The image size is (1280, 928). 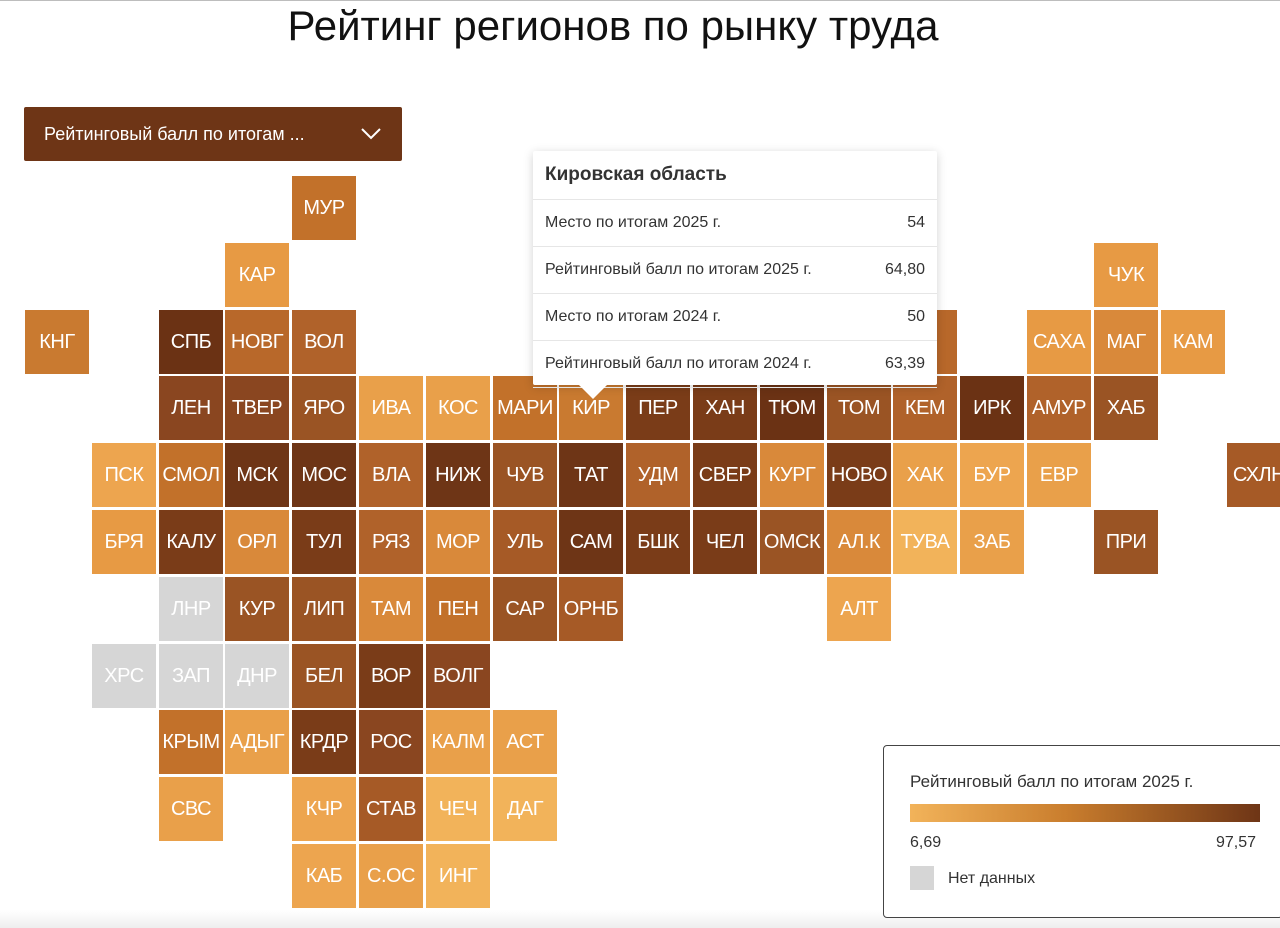 I want to click on region-tile: АЛТ, so click(x=859, y=609).